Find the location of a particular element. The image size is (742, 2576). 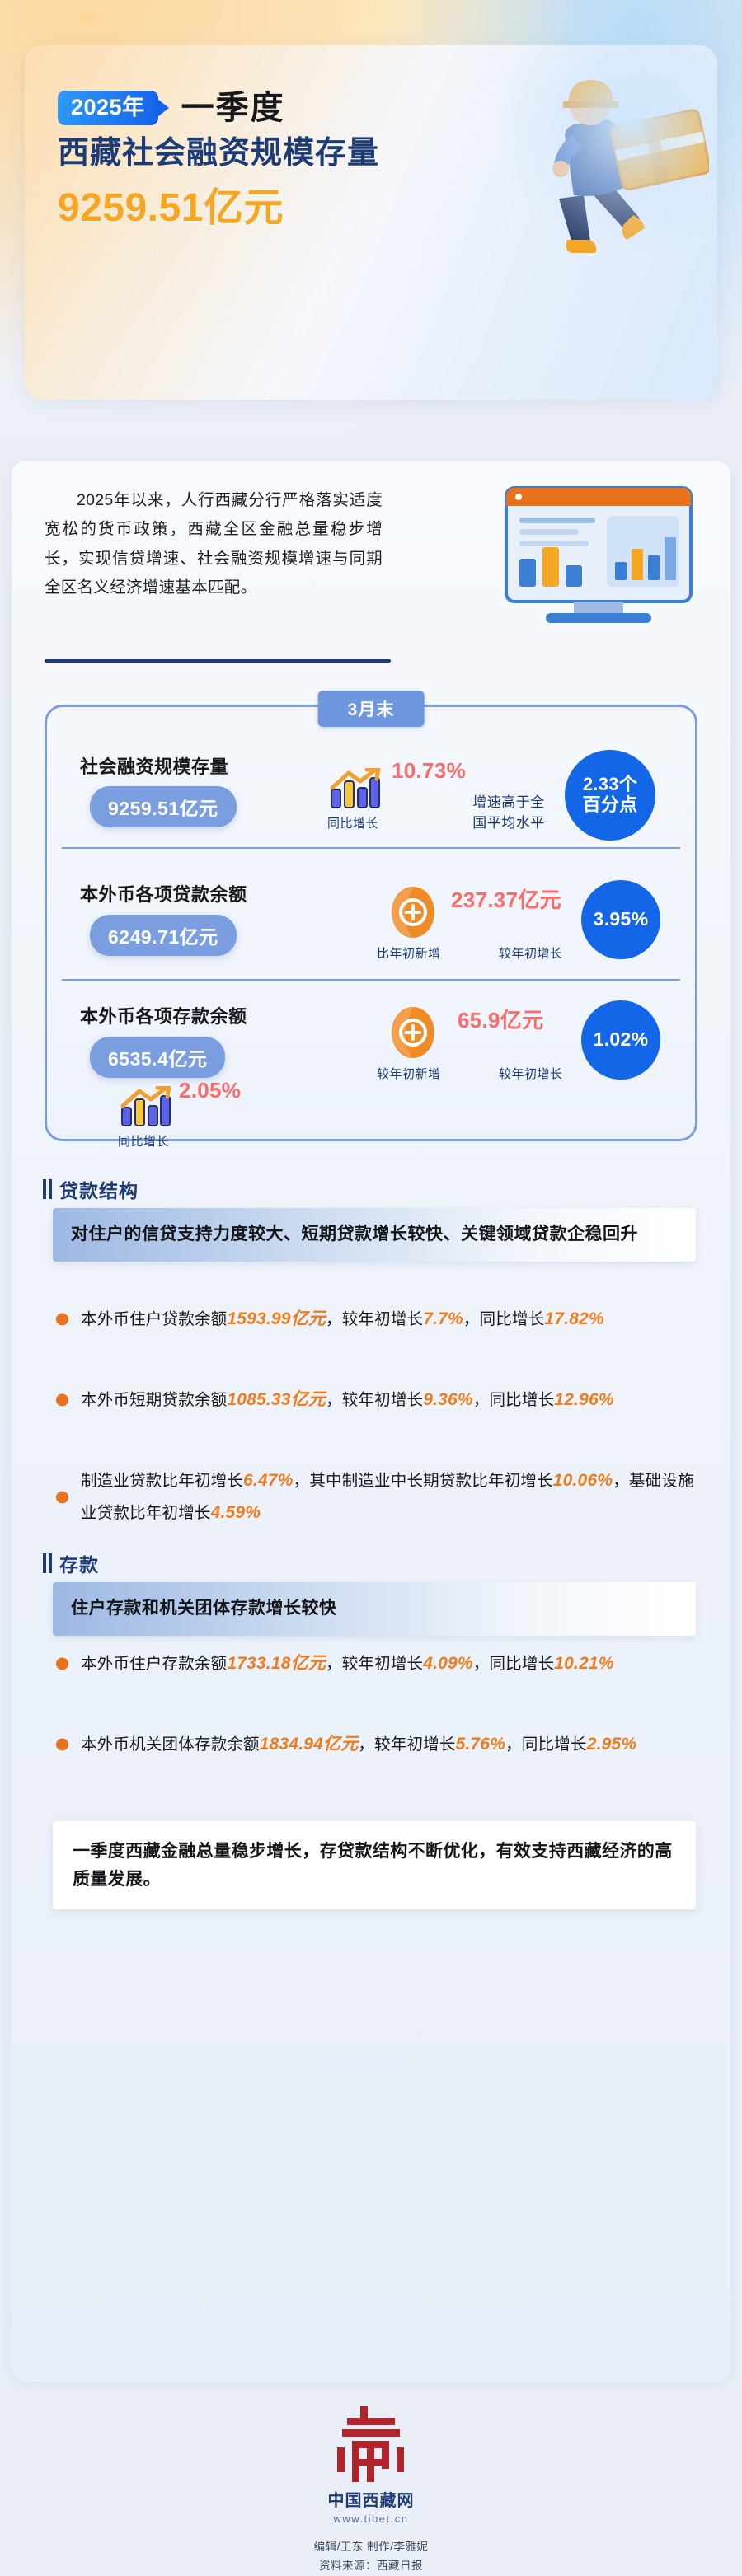

highlight-value: 4.59% is located at coordinates (235, 1512).